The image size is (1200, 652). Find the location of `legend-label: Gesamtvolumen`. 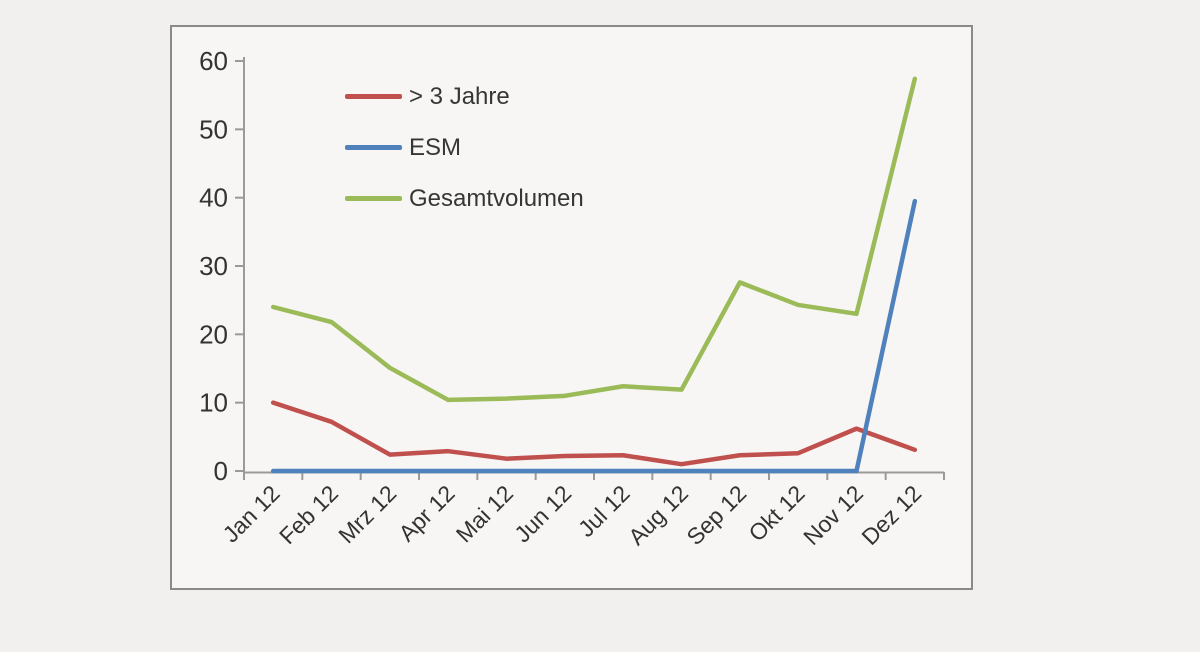

legend-label: Gesamtvolumen is located at coordinates (496, 198).